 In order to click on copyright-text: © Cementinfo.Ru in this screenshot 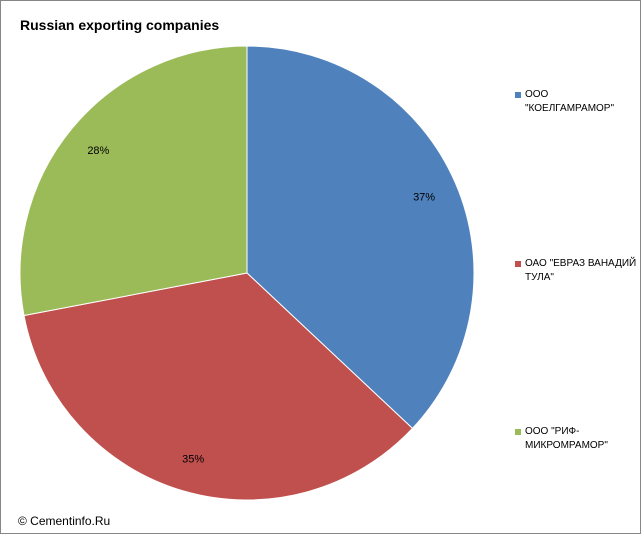, I will do `click(64, 521)`.